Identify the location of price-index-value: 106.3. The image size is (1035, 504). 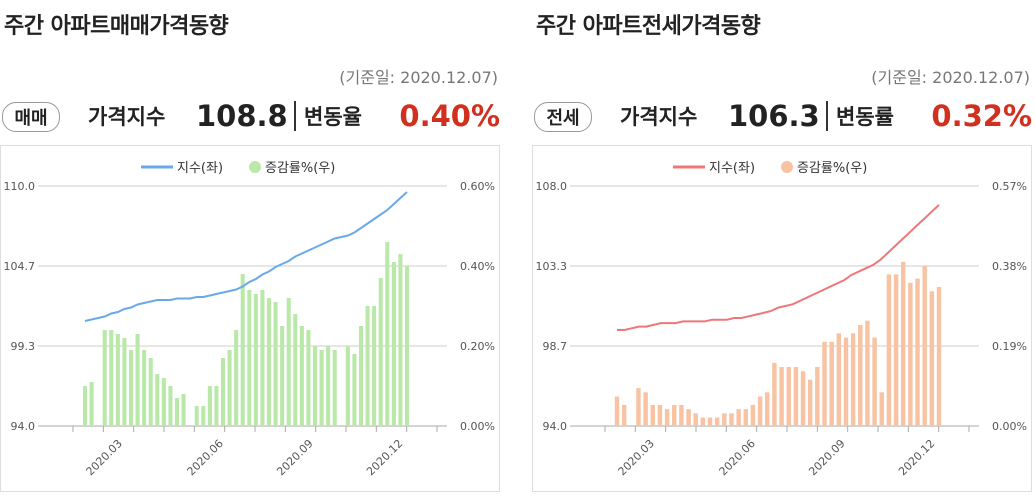
(774, 116).